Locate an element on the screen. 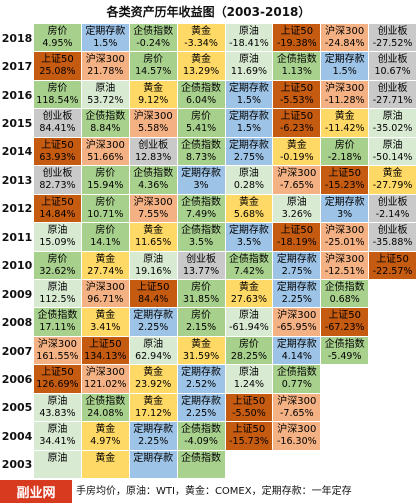 The width and height of the screenshot is (417, 503). asset-cell: 黄金 13.29% is located at coordinates (201, 66).